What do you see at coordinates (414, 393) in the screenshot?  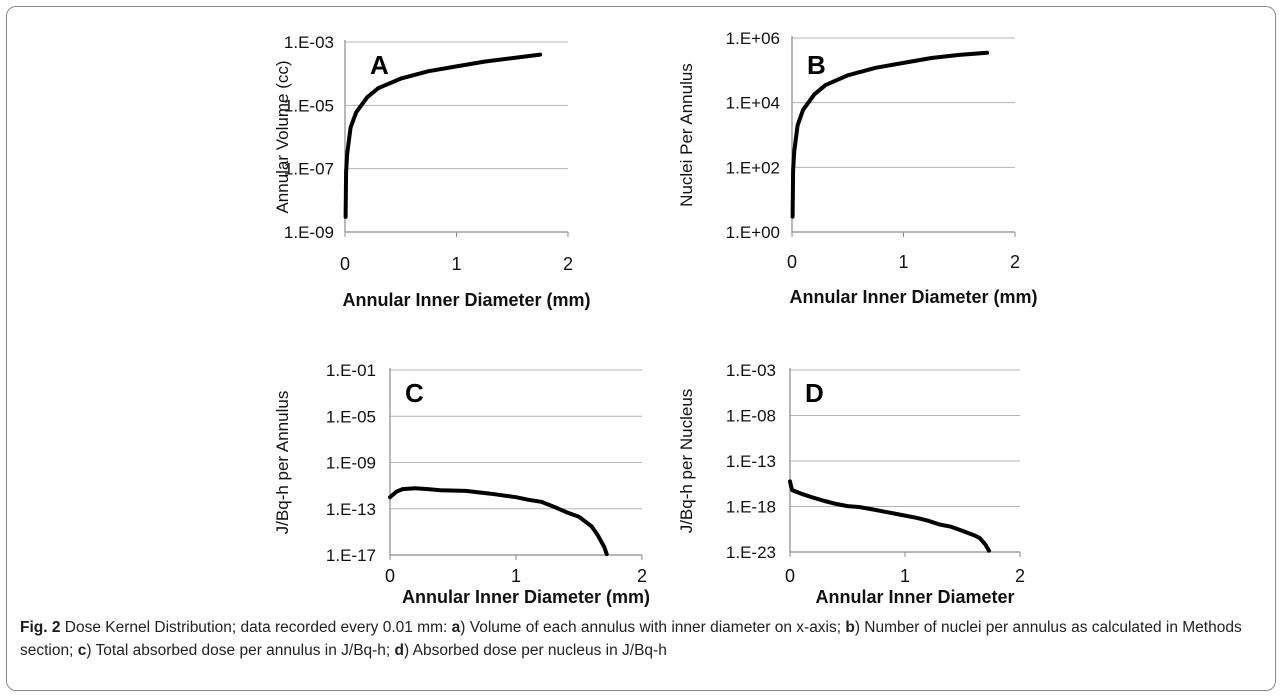 I see `panel-letter: C` at bounding box center [414, 393].